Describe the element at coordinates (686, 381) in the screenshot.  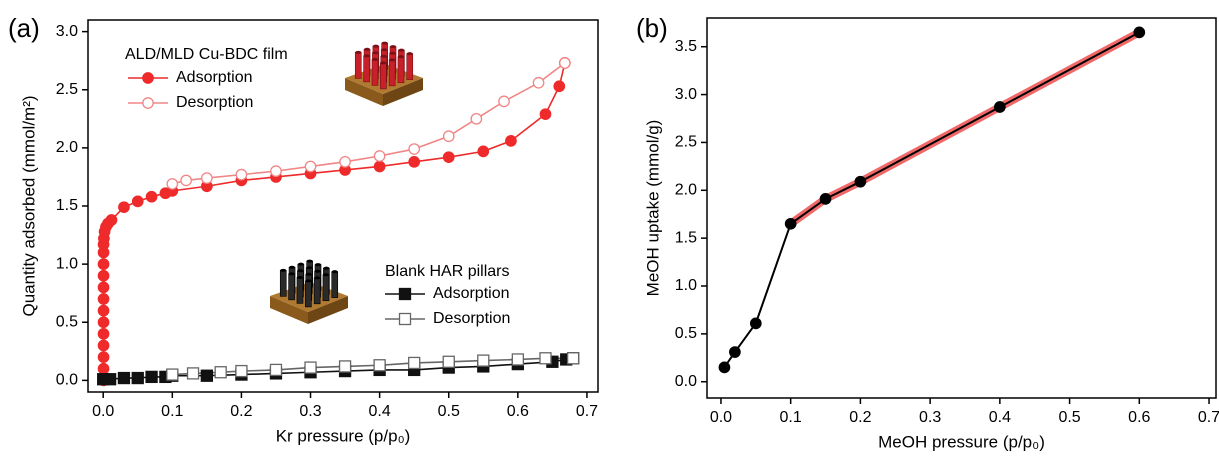
I see `y-tick-label: 0.0` at that location.